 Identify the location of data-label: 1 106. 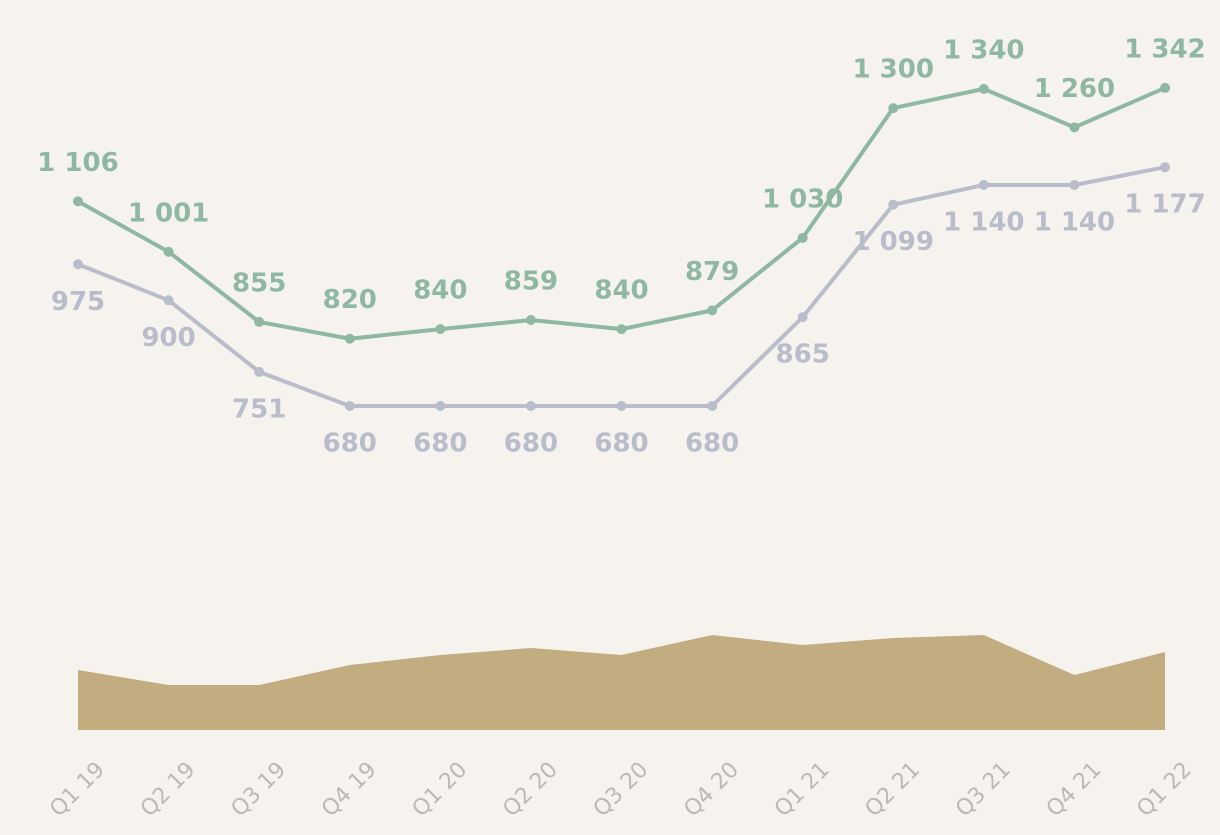
(77, 163).